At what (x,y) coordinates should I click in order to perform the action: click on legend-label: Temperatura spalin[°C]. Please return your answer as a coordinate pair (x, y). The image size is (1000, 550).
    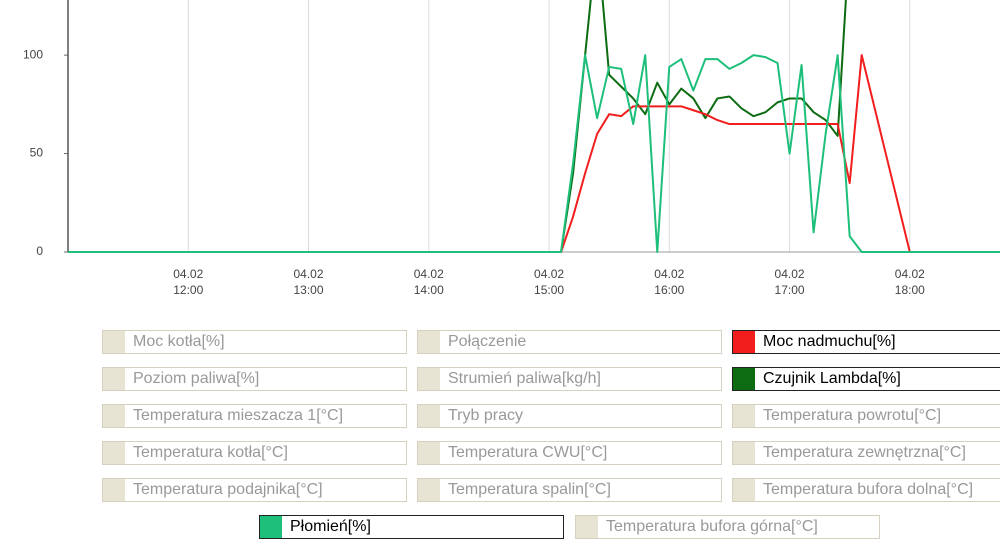
    Looking at the image, I should click on (529, 489).